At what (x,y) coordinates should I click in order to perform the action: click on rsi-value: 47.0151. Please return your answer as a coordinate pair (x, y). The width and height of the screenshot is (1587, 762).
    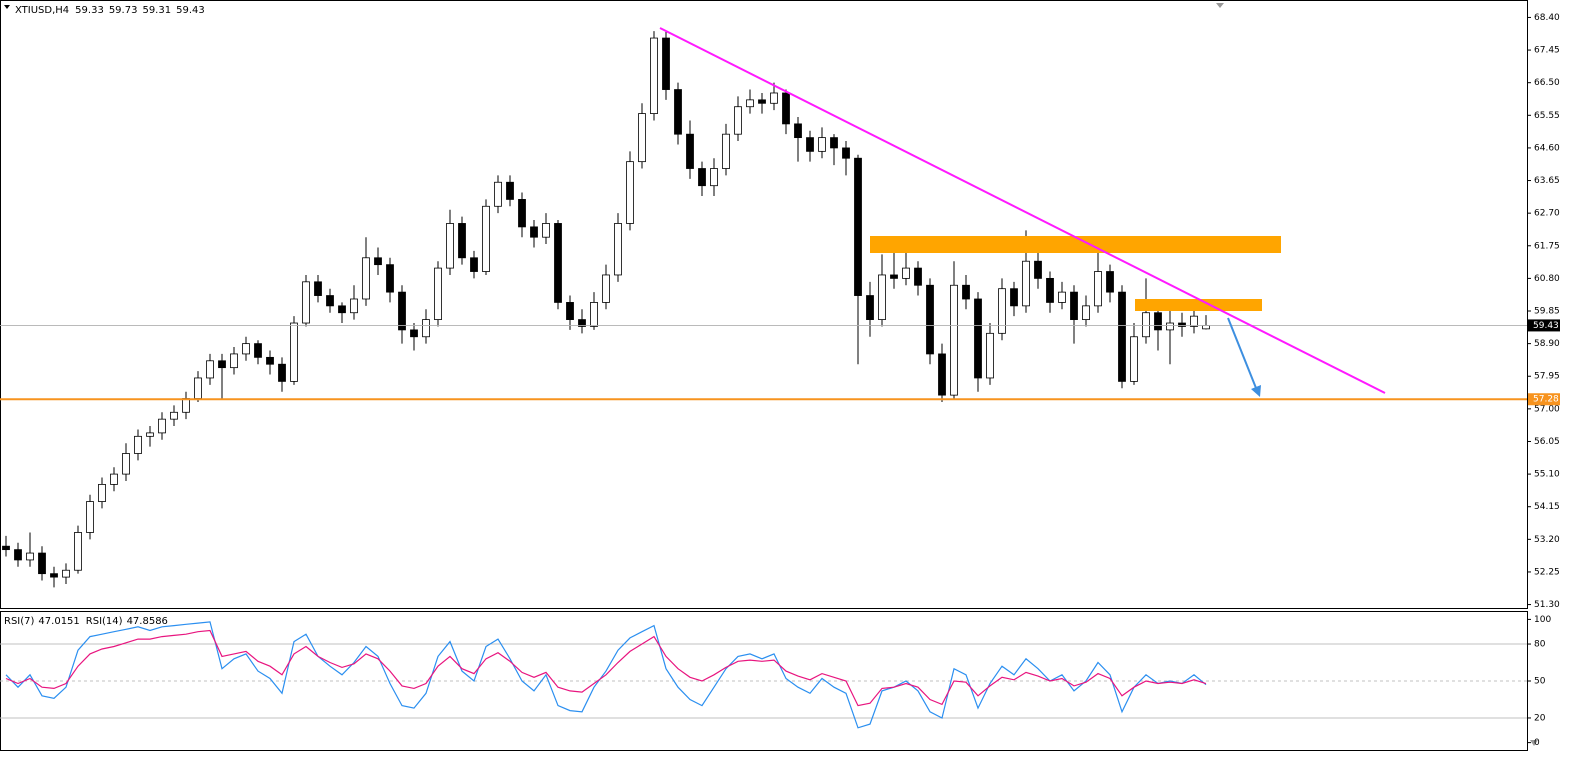
    Looking at the image, I should click on (58, 621).